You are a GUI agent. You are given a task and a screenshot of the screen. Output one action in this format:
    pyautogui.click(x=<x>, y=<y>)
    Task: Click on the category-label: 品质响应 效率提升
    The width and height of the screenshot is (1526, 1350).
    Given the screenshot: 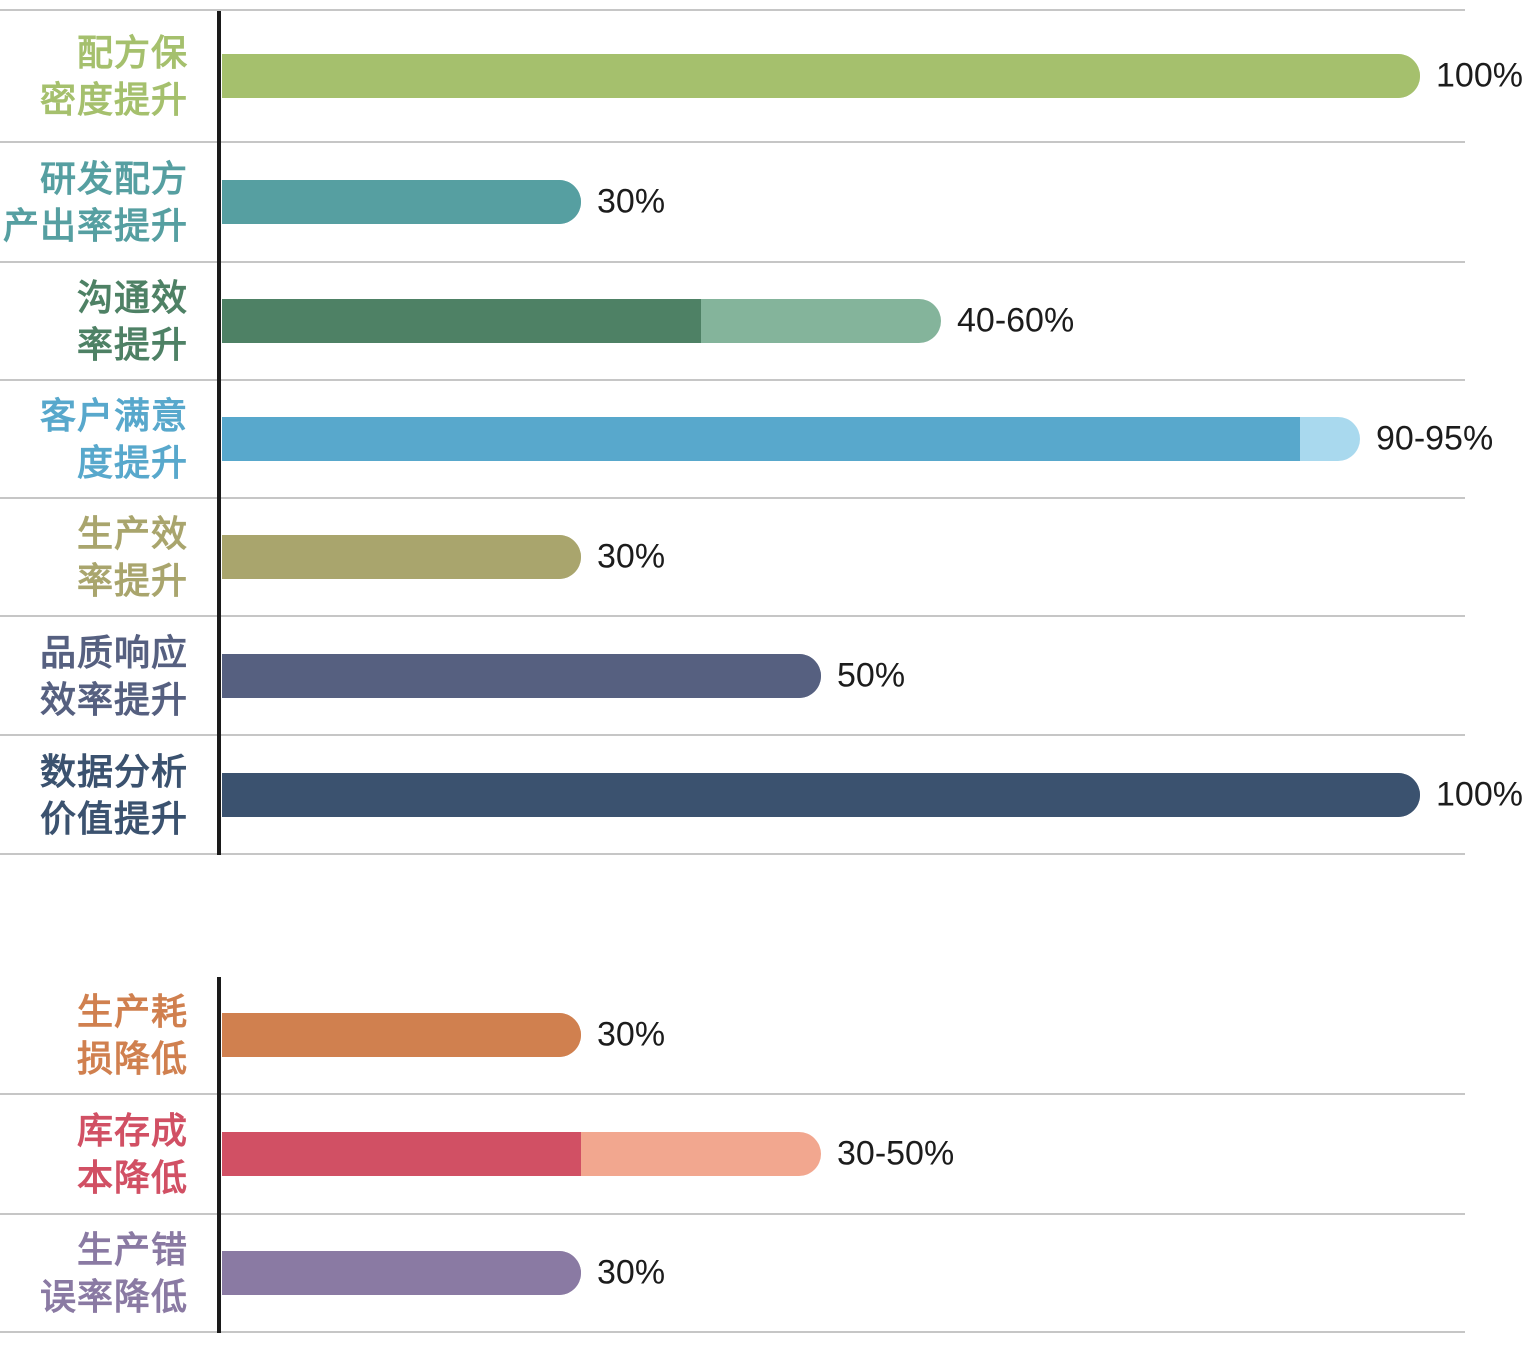 What is the action you would take?
    pyautogui.click(x=113, y=675)
    